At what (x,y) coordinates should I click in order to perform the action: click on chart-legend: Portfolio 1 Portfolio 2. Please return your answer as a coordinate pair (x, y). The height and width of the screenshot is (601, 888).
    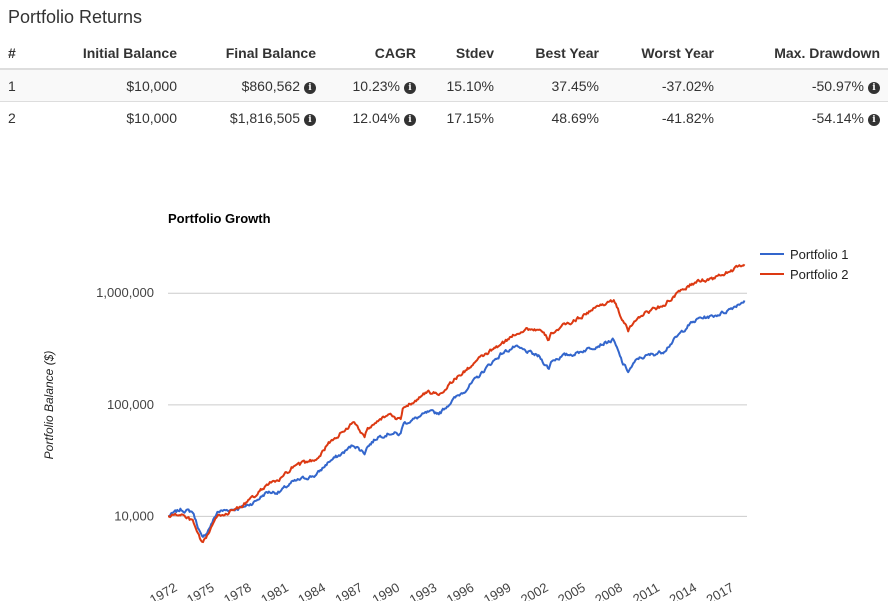
    Looking at the image, I should click on (804, 264).